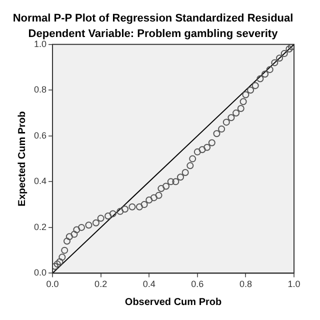 The width and height of the screenshot is (320, 320). What do you see at coordinates (245, 284) in the screenshot?
I see `x-tick-label: 0.8` at bounding box center [245, 284].